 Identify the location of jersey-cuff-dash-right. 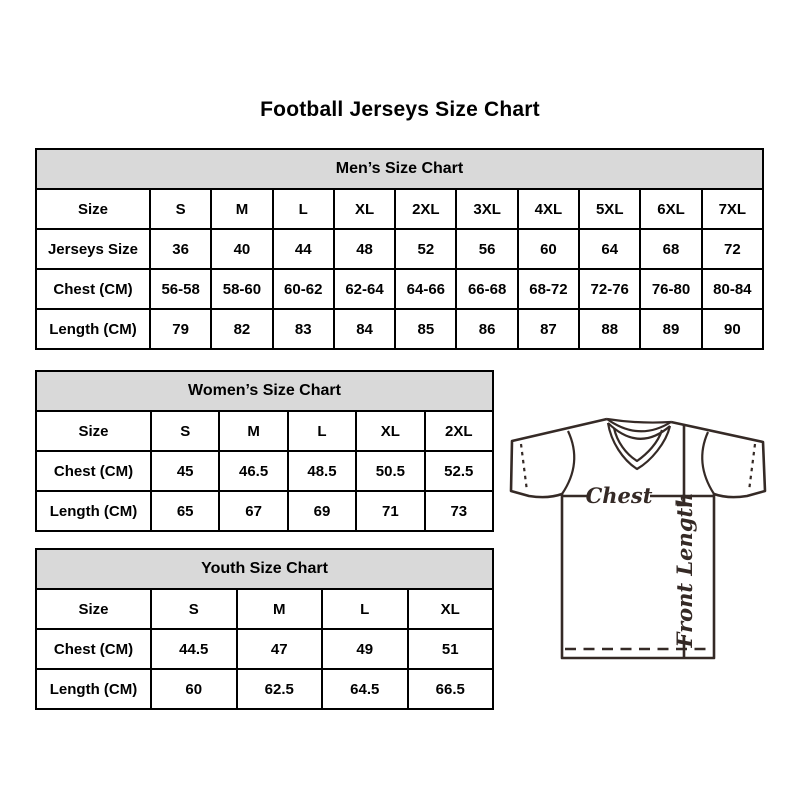
(752, 467).